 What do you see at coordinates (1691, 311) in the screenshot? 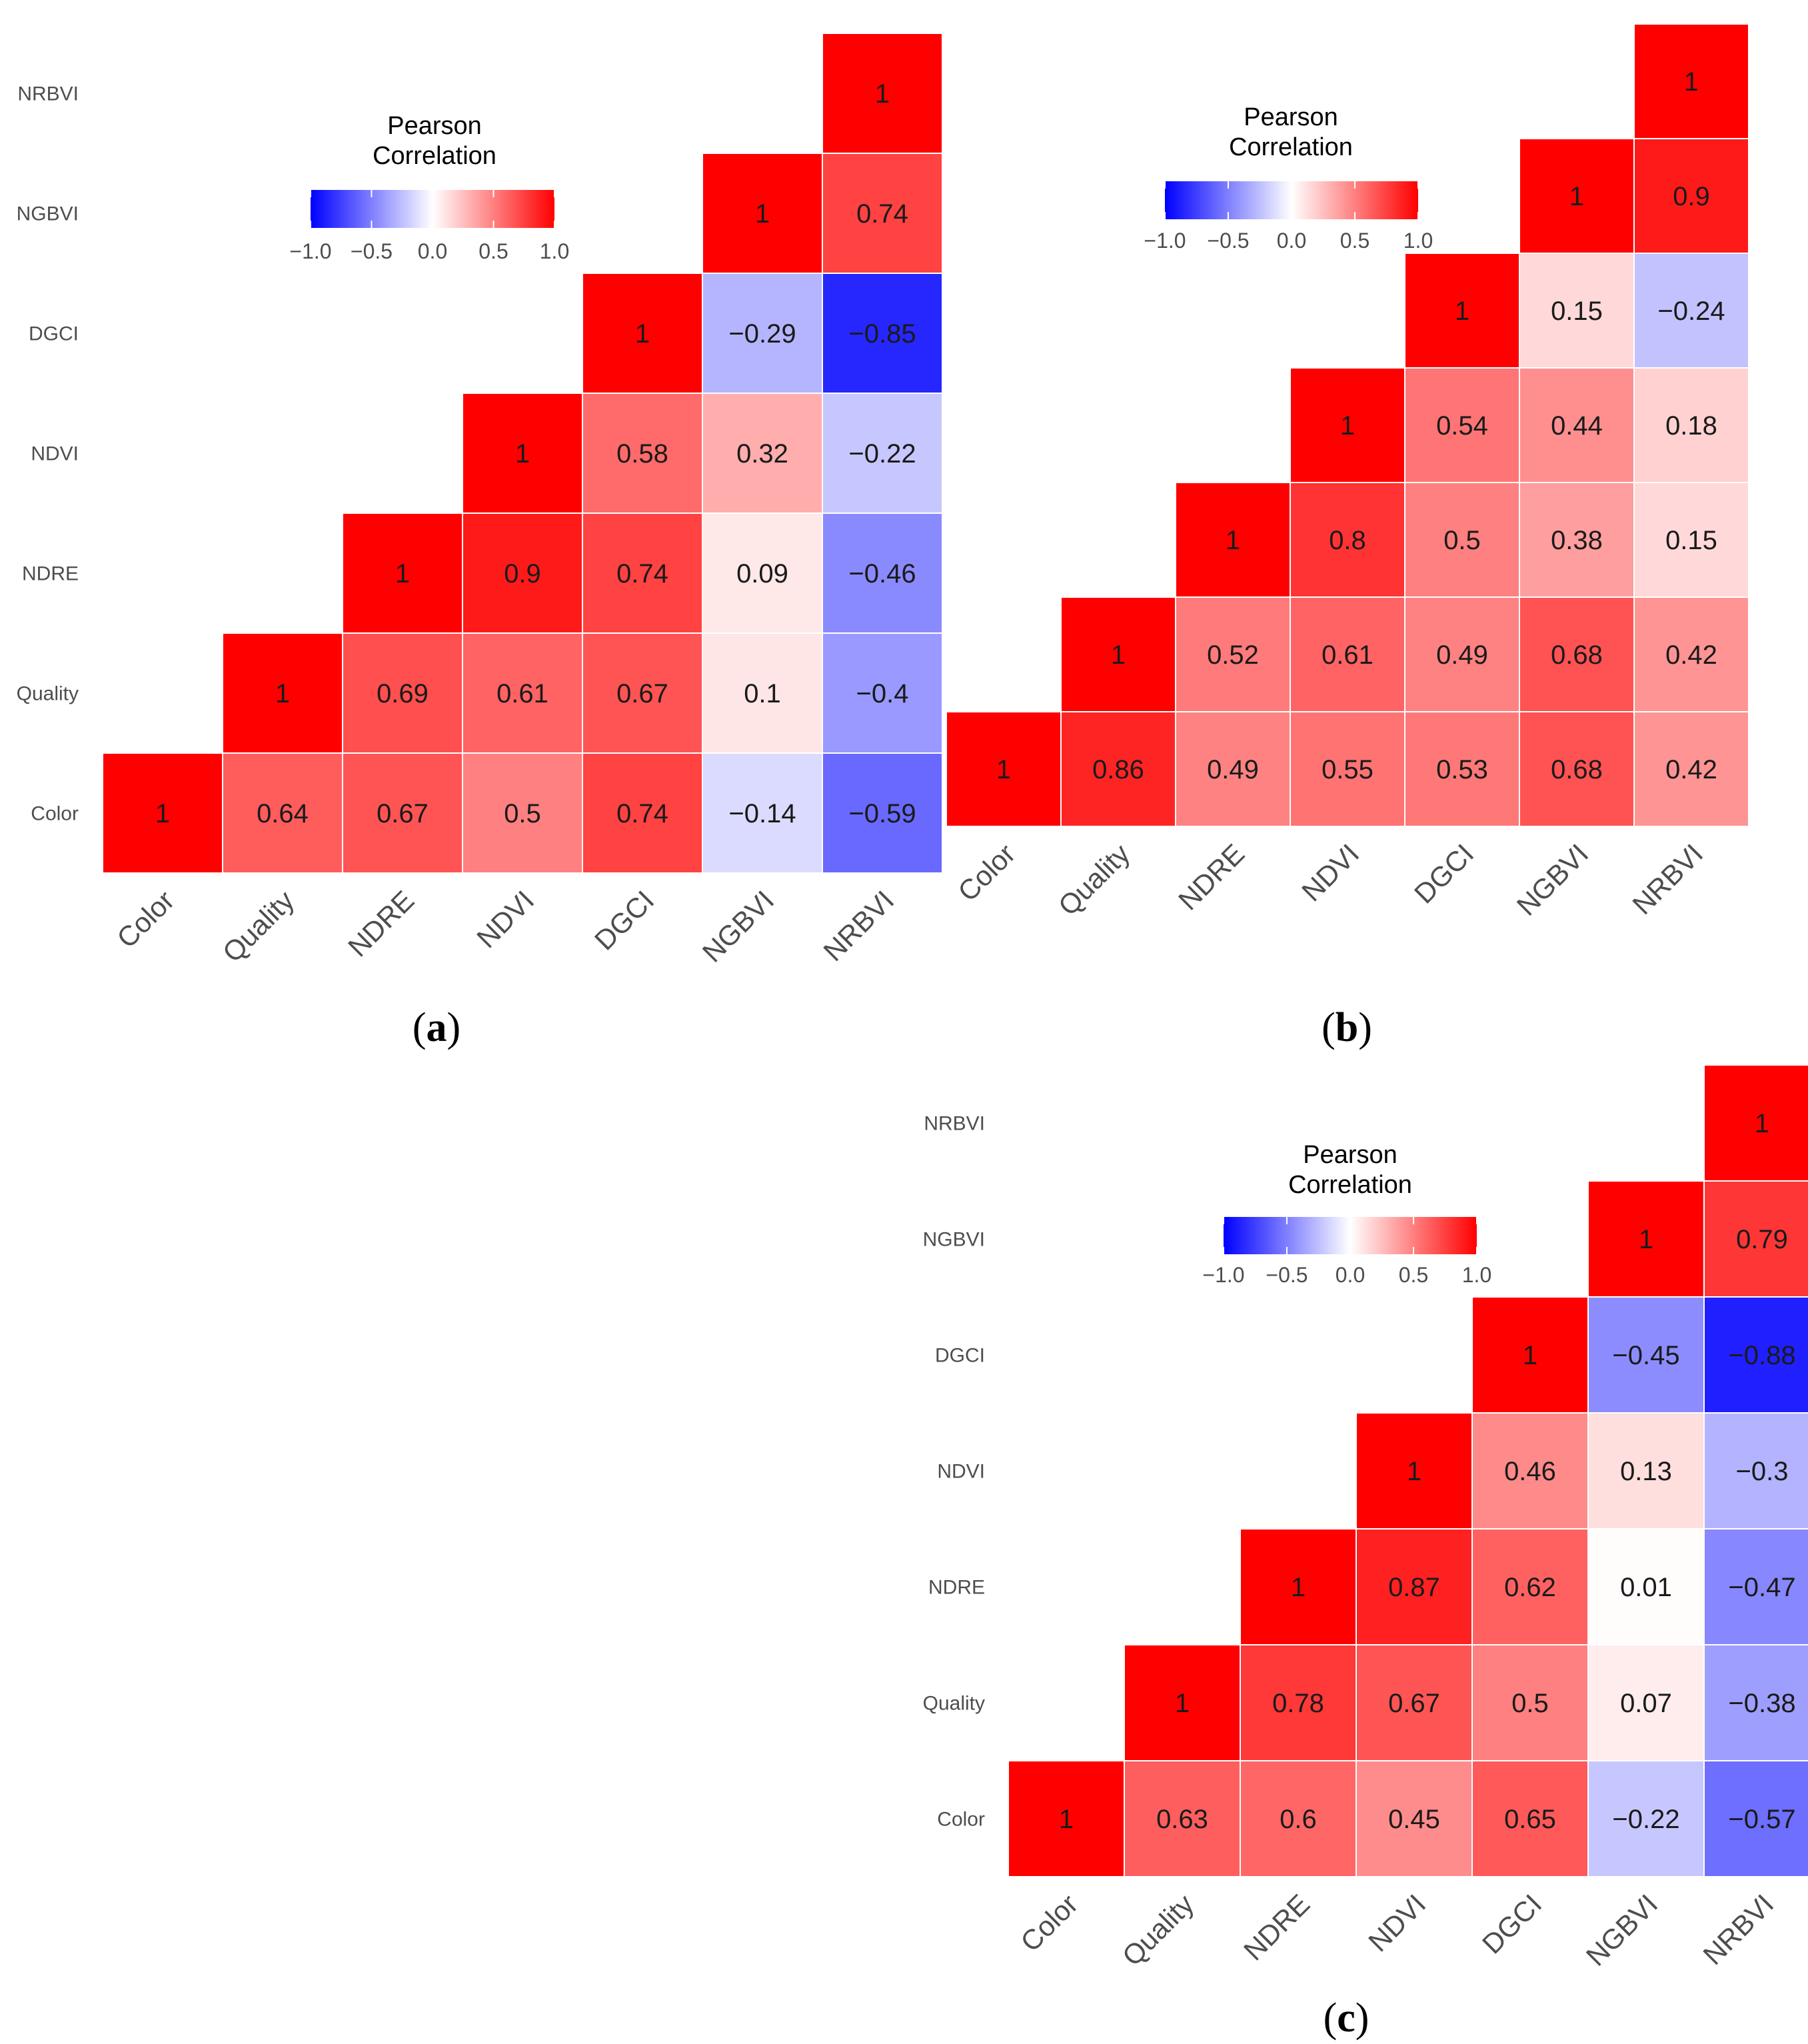
I see `cell-value-label: −0.24` at bounding box center [1691, 311].